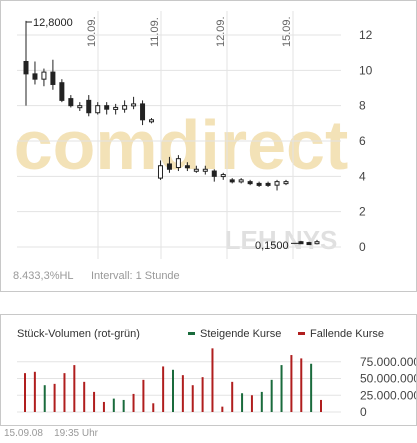 The image size is (417, 443). What do you see at coordinates (363, 412) in the screenshot?
I see `volume-y-tick-label: 0` at bounding box center [363, 412].